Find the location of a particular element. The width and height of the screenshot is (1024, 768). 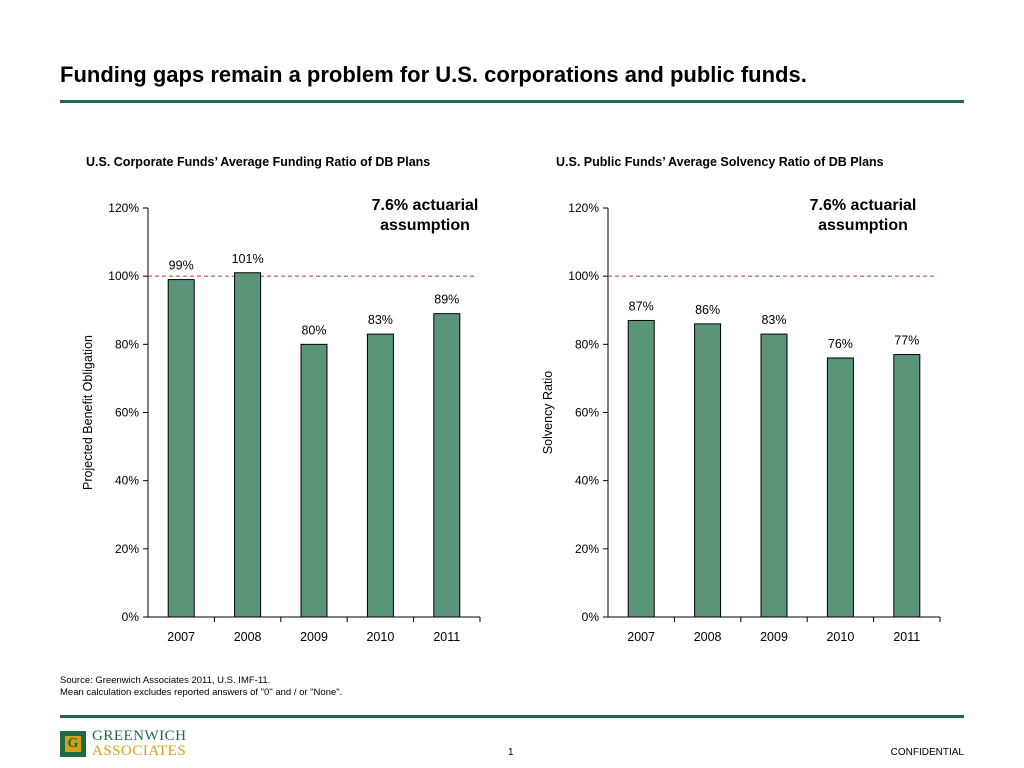

logo-letter: G is located at coordinates (73, 744).